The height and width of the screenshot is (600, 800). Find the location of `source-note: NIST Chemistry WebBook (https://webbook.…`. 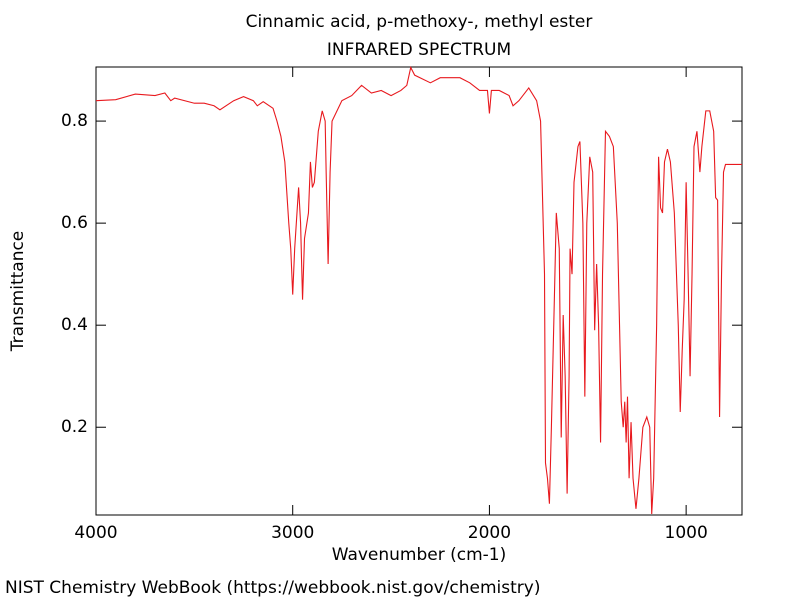

source-note: NIST Chemistry WebBook (https://webbook.… is located at coordinates (272, 588).